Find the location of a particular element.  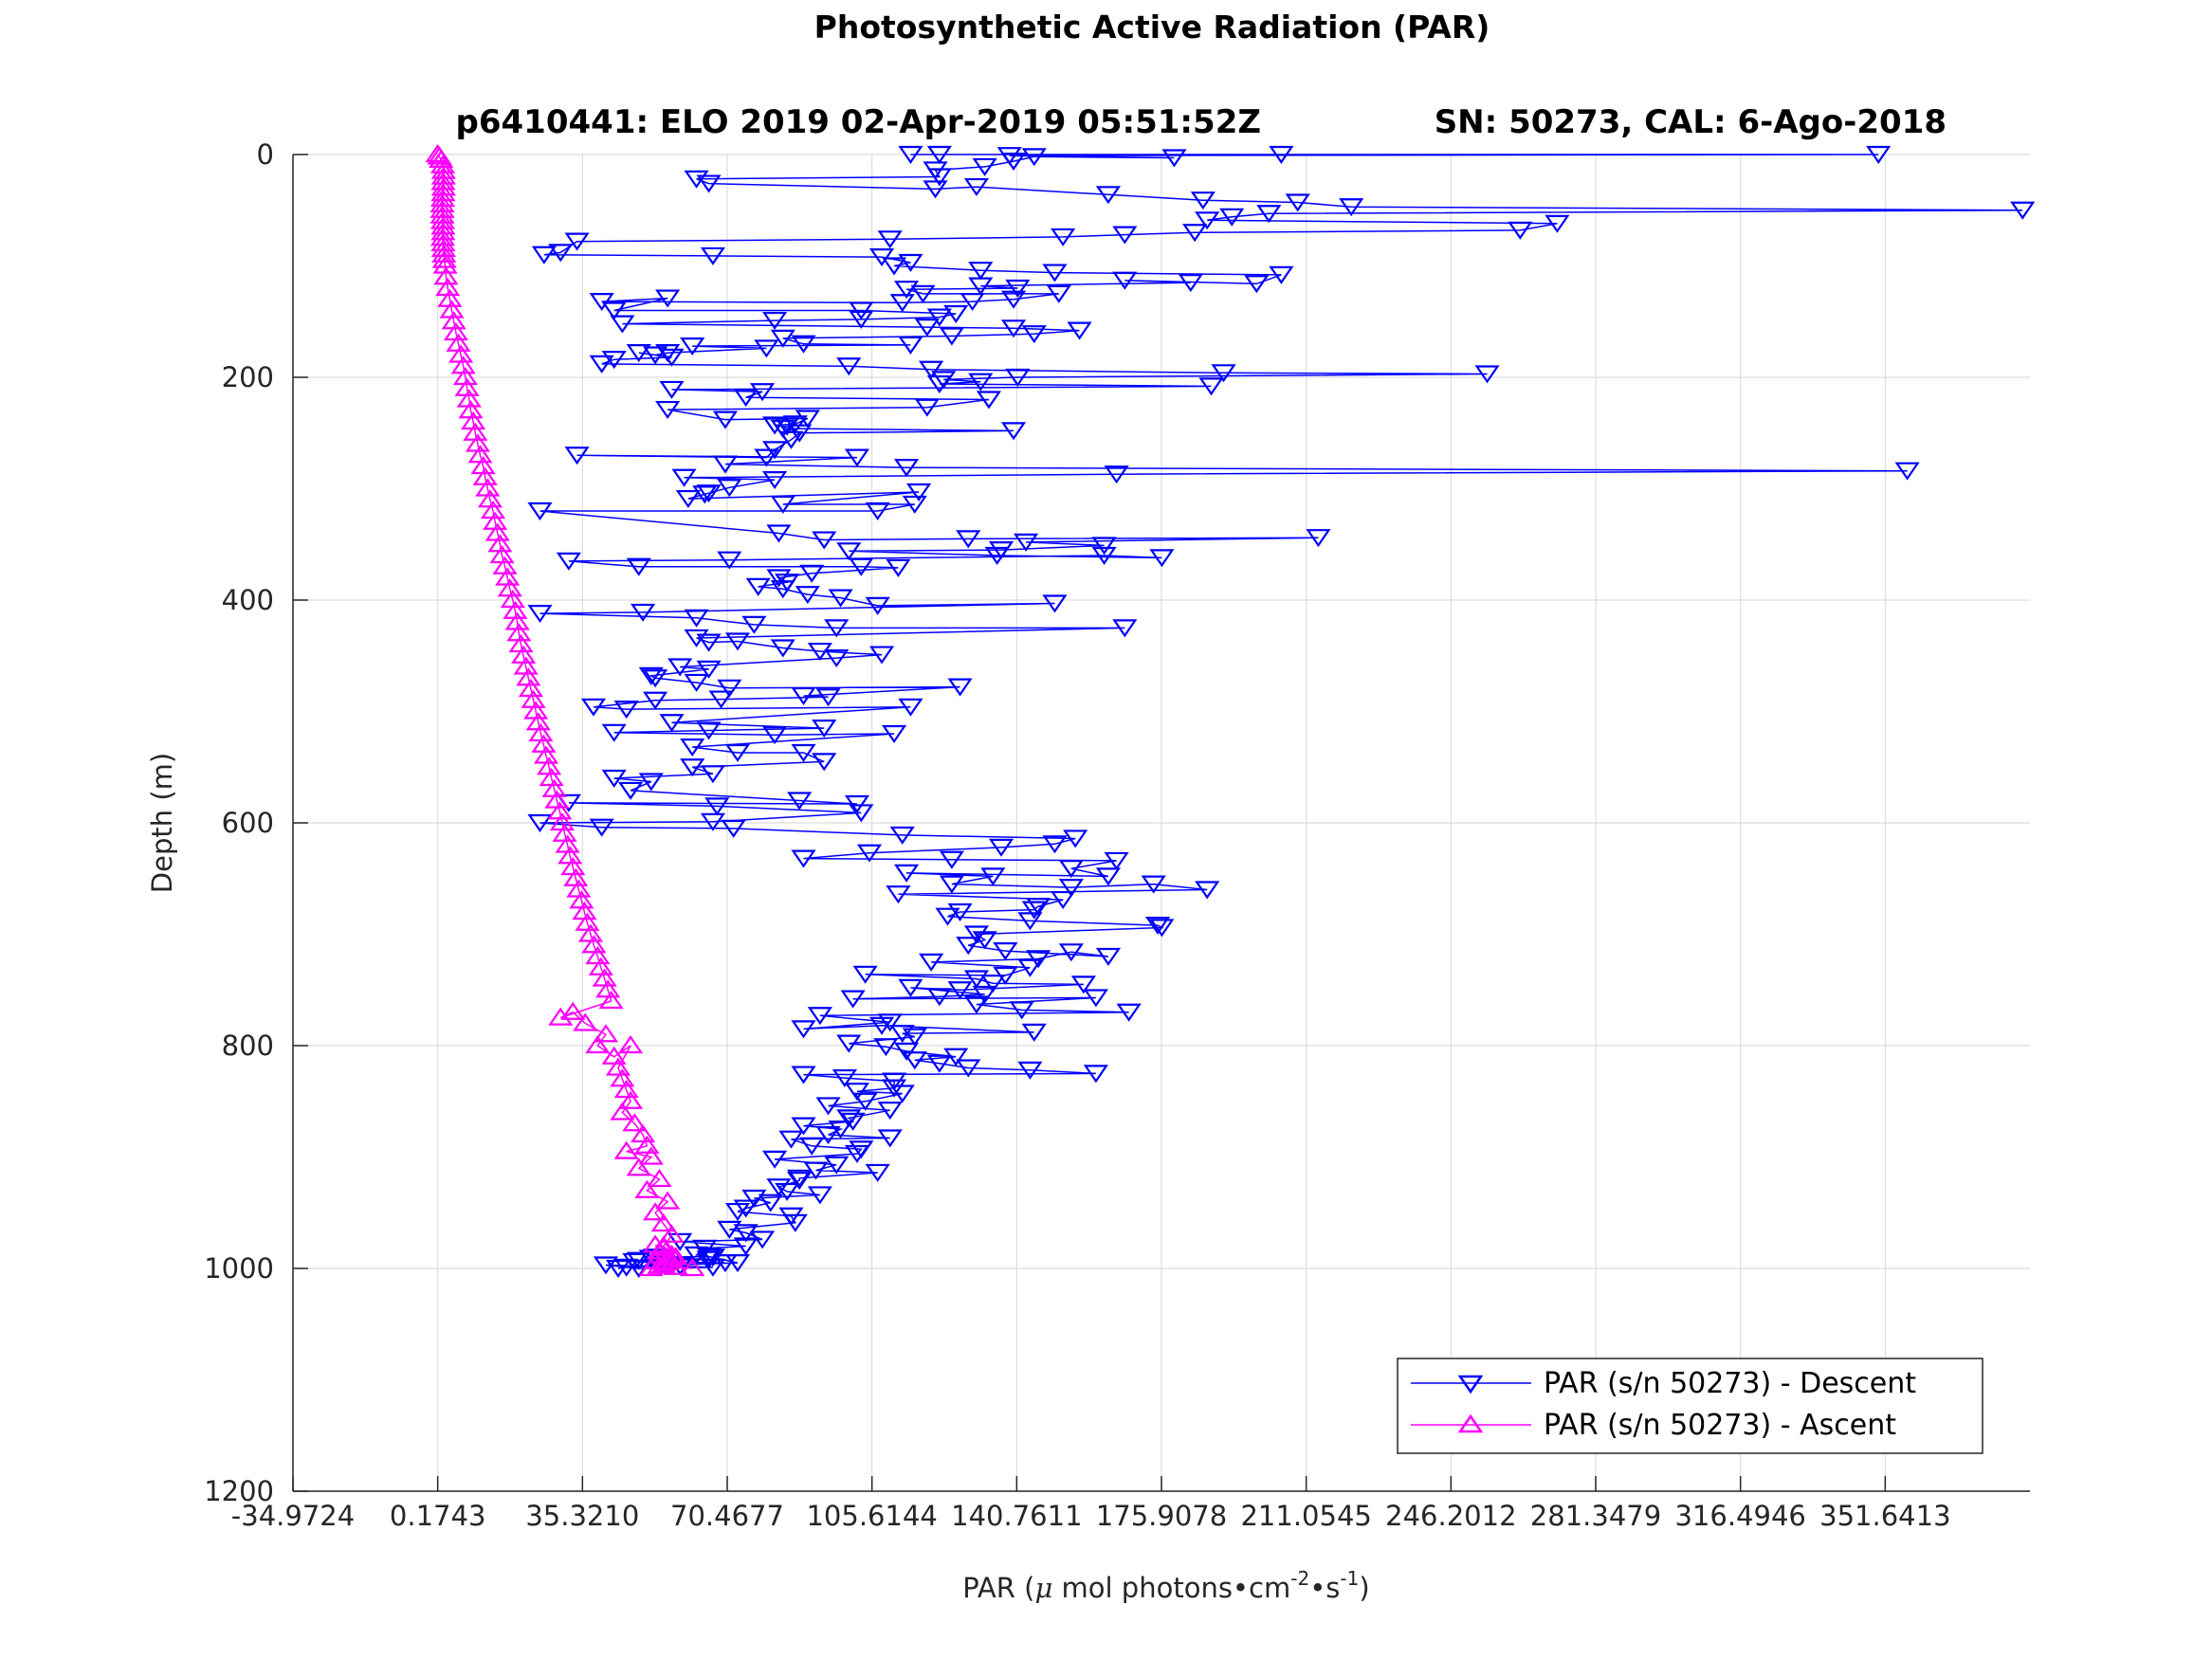

y-tick-label: 1200 is located at coordinates (239, 1491).